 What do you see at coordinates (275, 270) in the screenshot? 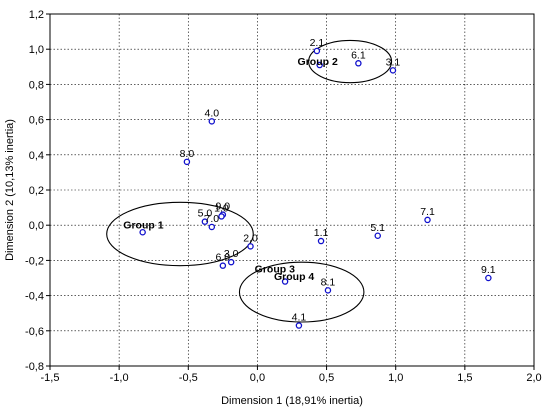
I see `group-label: Group 3` at bounding box center [275, 270].